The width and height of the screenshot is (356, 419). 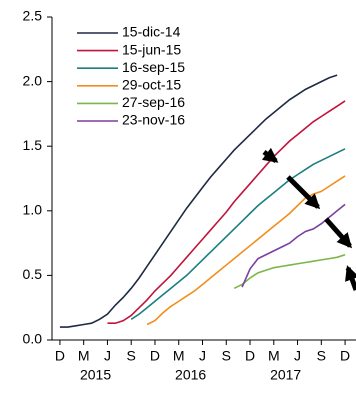 What do you see at coordinates (33, 80) in the screenshot?
I see `y-tick-label: 2.0` at bounding box center [33, 80].